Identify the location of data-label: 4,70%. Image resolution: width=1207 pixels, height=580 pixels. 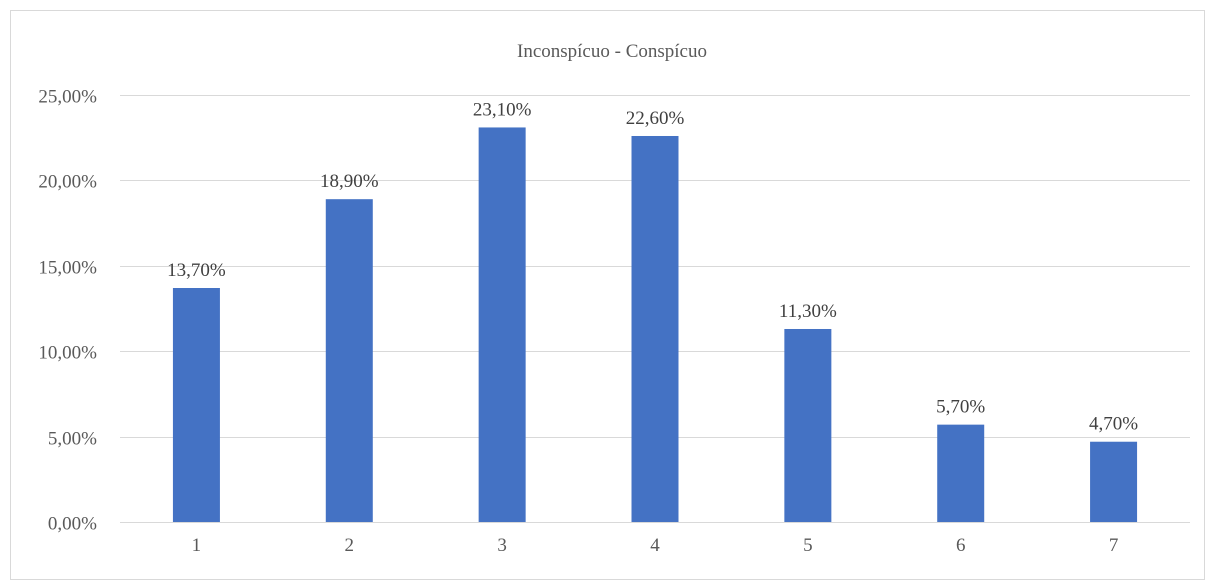
(1113, 424).